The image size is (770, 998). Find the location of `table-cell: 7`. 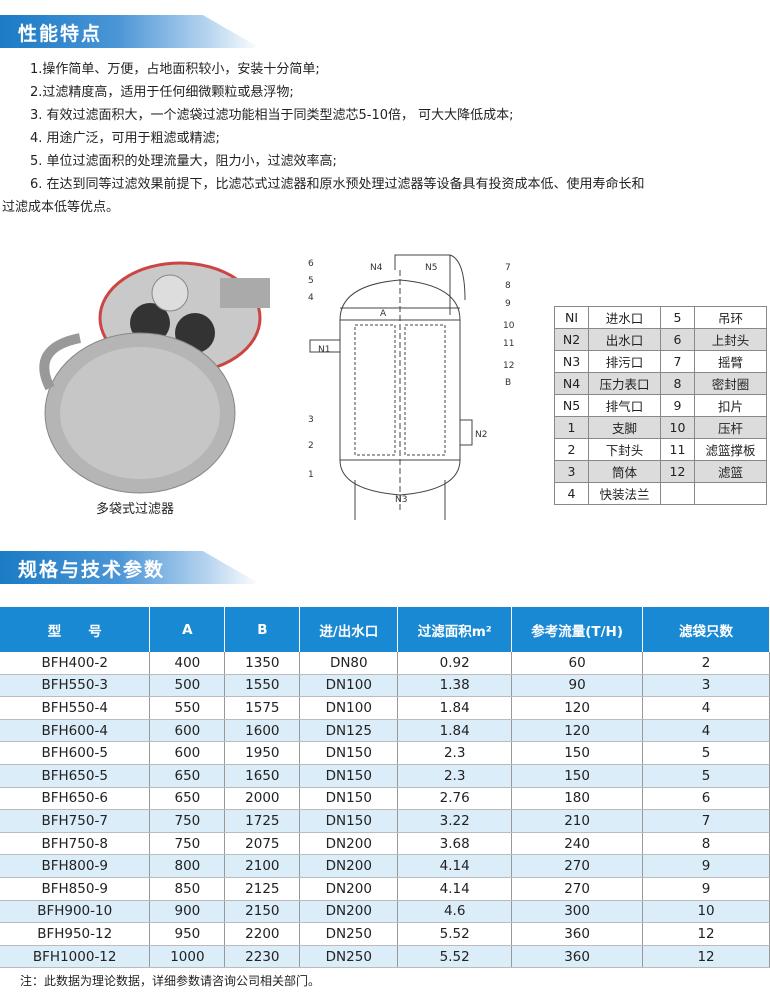

table-cell: 7 is located at coordinates (706, 821).